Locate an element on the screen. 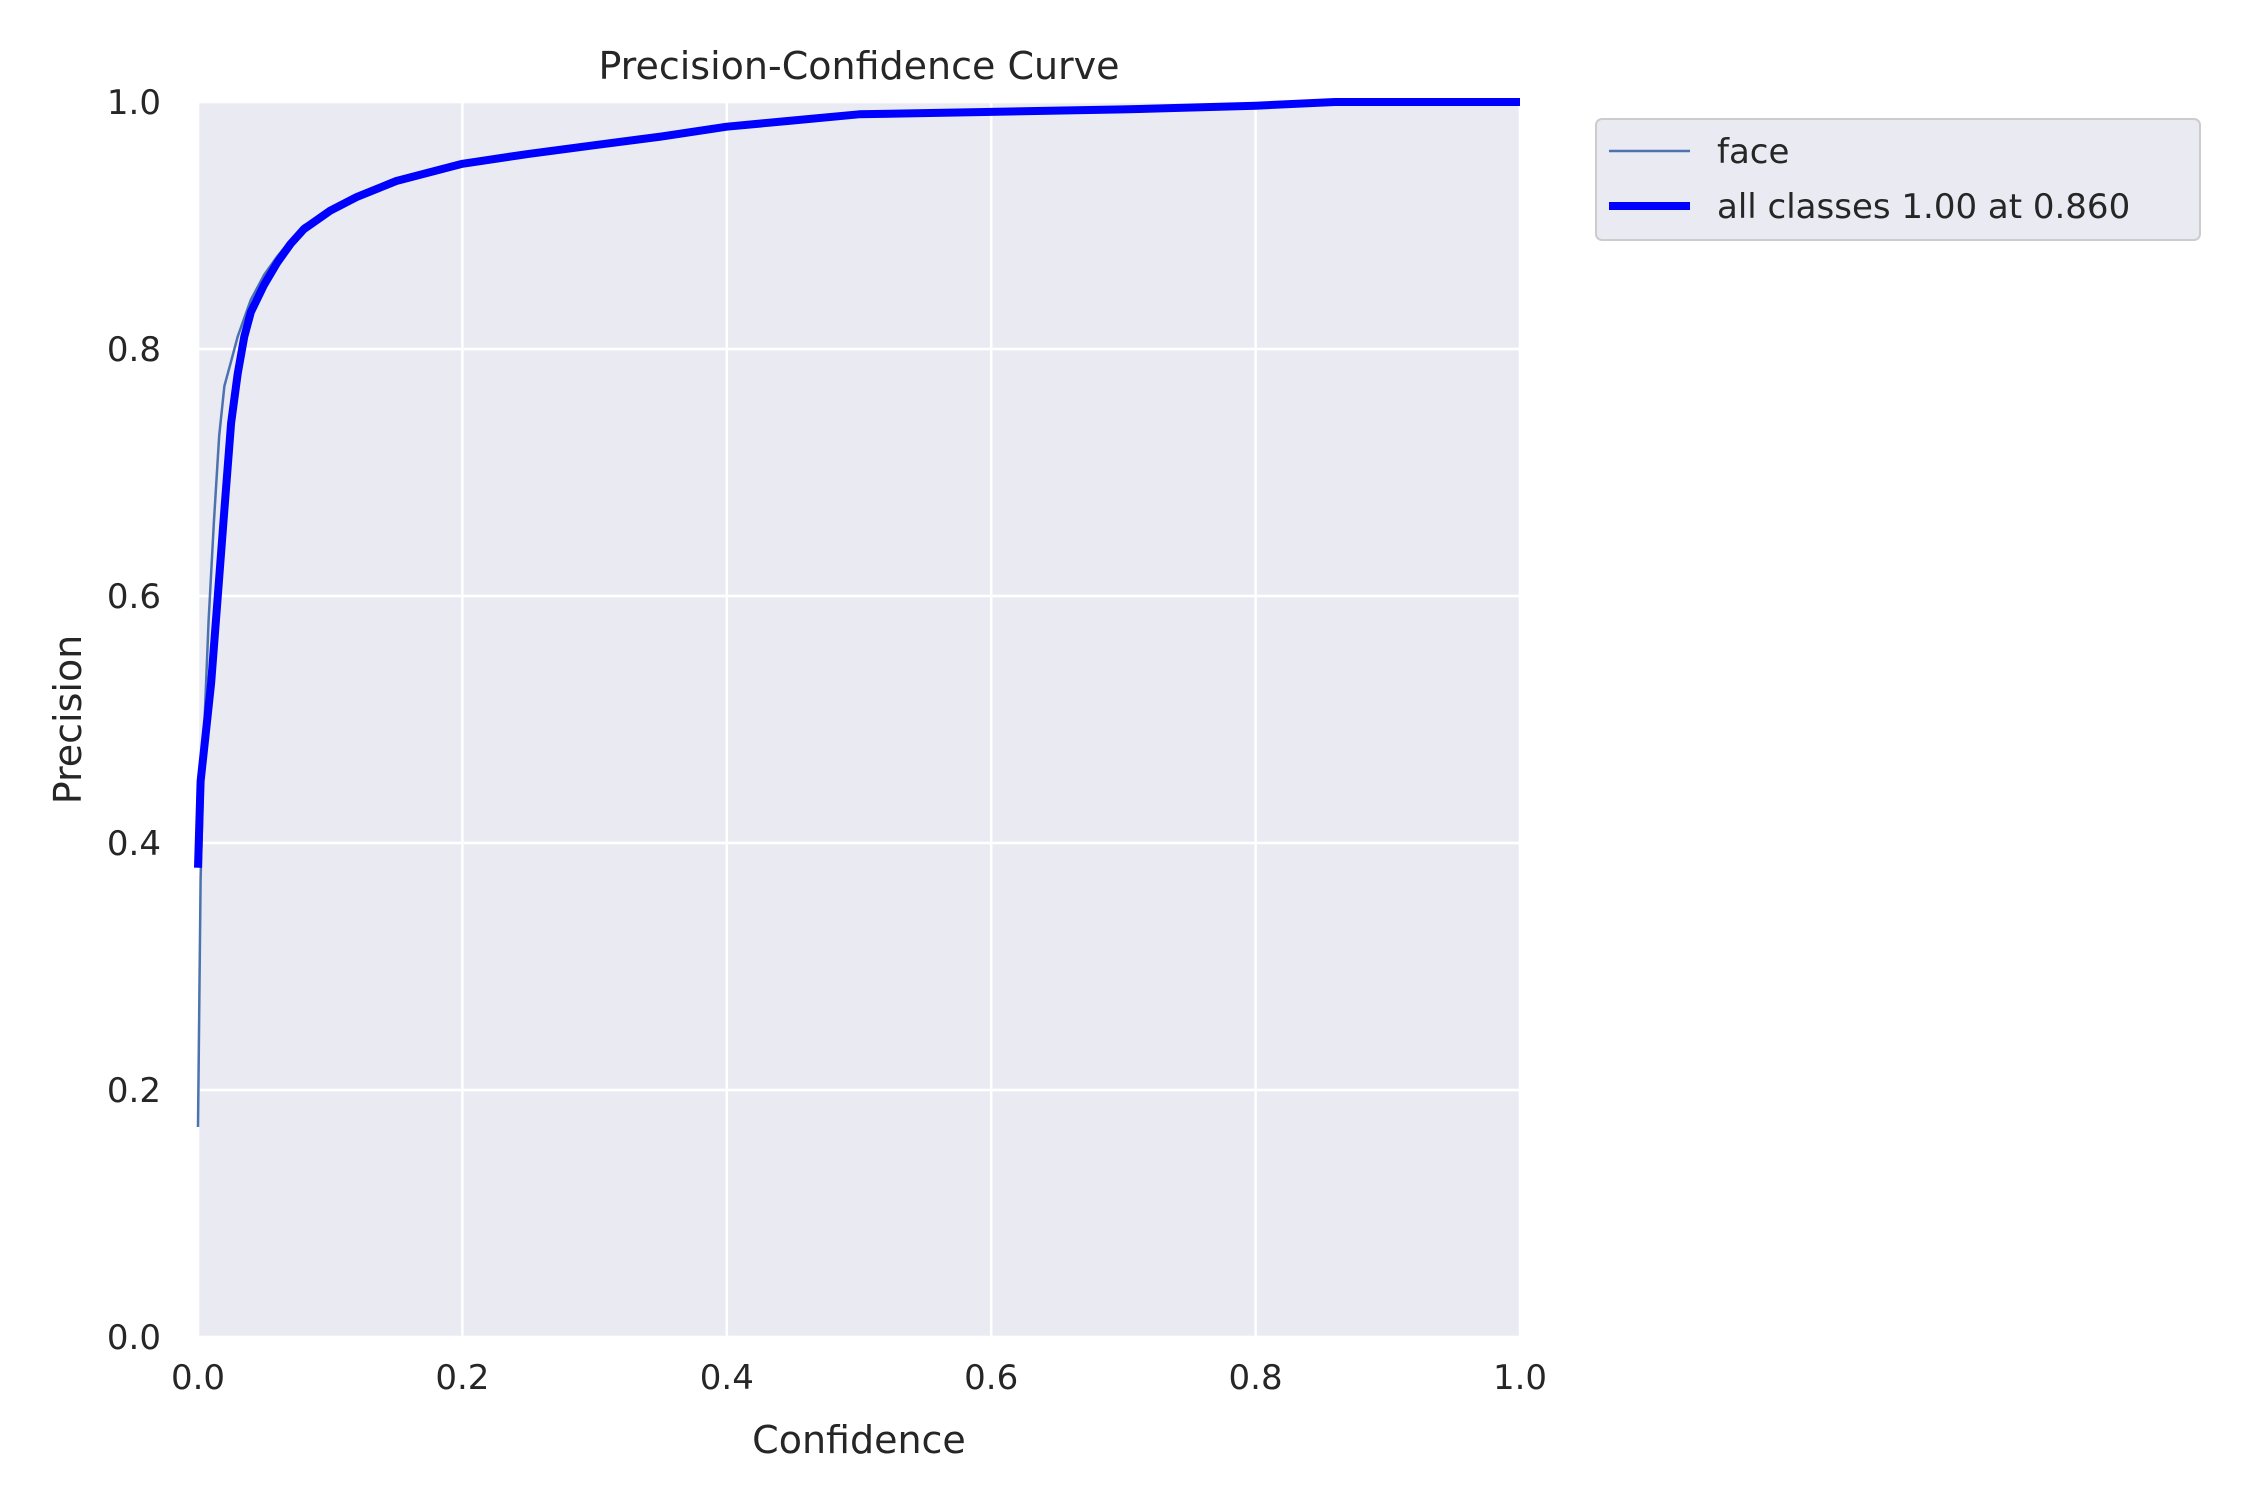 The image size is (2250, 1505). y-tick-label-1: 0.2 is located at coordinates (134, 1091).